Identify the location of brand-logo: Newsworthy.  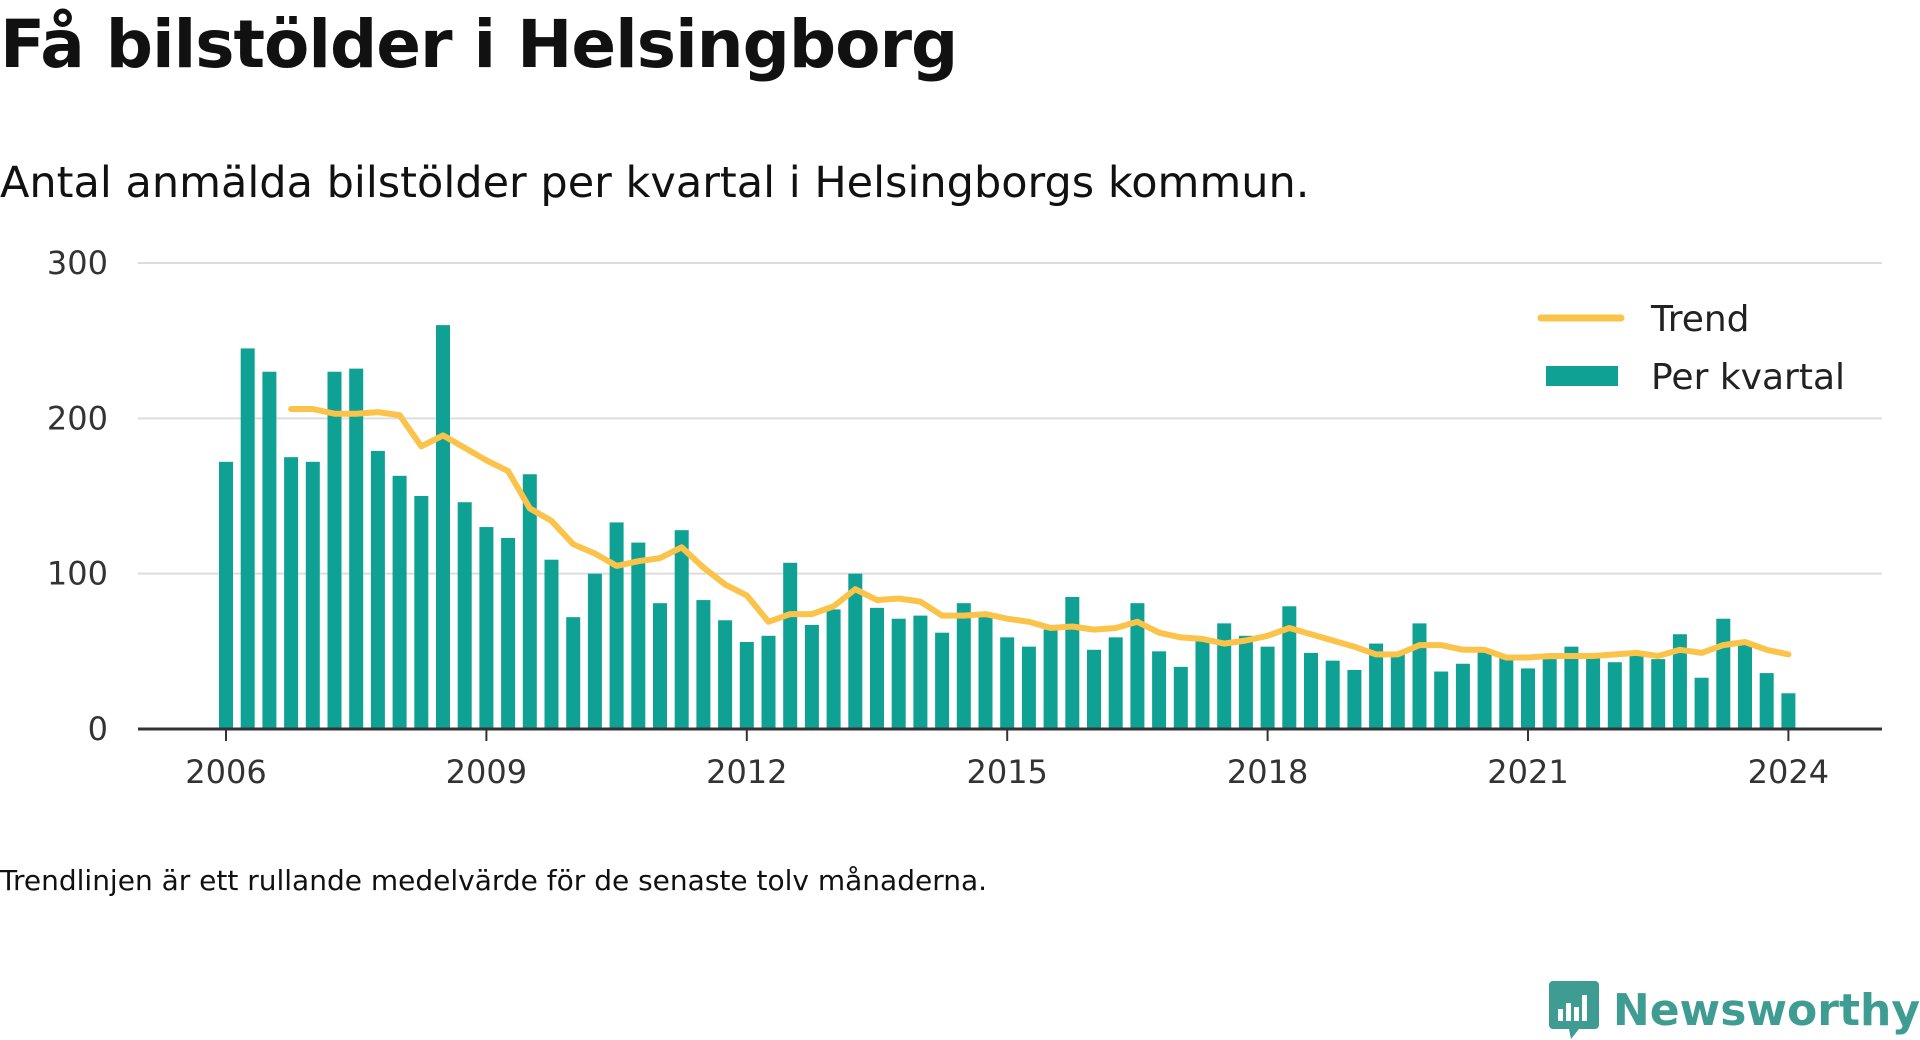
(1734, 1010).